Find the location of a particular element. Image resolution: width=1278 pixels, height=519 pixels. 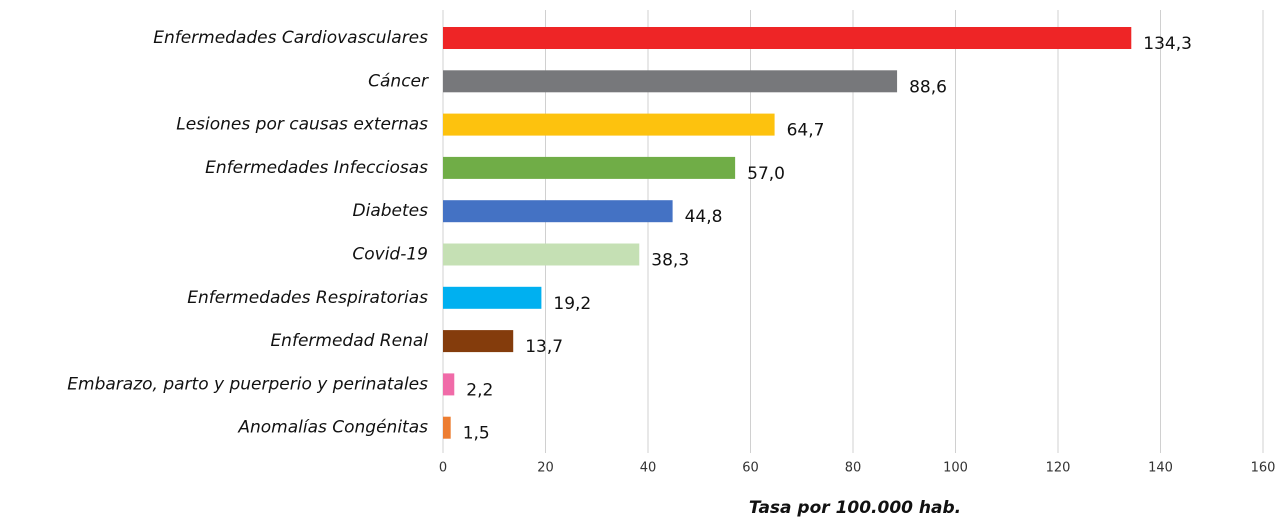

x-tick-label: 20 is located at coordinates (545, 468).